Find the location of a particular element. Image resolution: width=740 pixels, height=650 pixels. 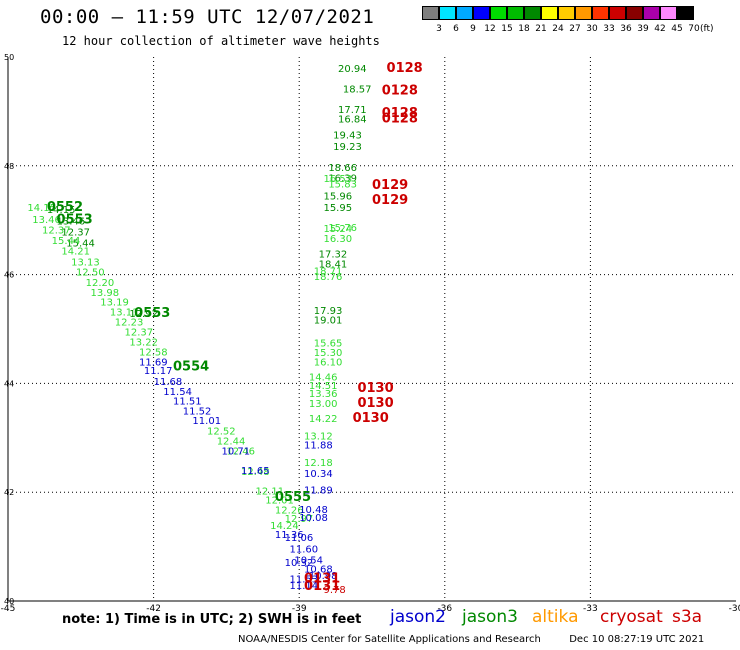

y-tick-label: 50 is located at coordinates (9, 57).